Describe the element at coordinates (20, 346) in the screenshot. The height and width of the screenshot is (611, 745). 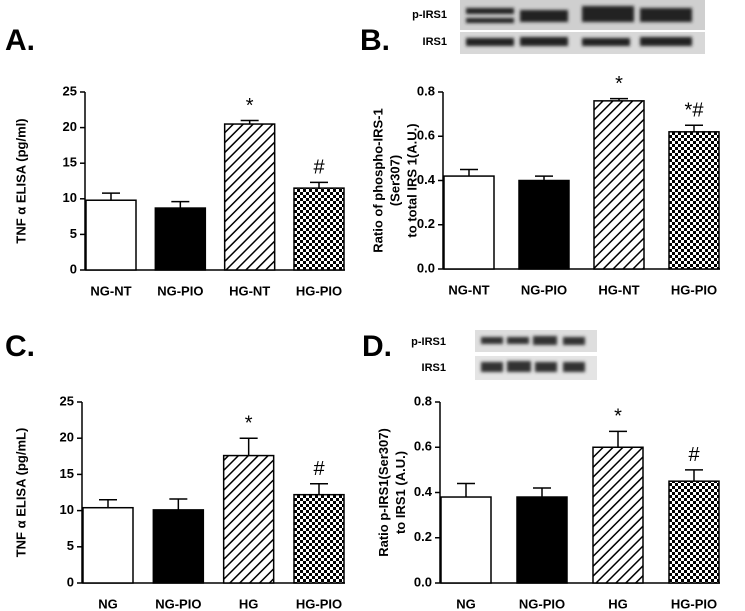
I see `panel-label: C.` at that location.